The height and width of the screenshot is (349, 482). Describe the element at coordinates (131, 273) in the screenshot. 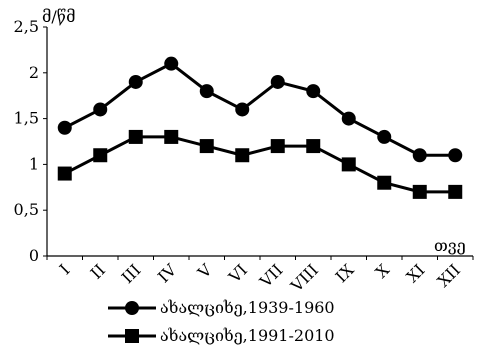

I see `x-tick-label: III` at that location.